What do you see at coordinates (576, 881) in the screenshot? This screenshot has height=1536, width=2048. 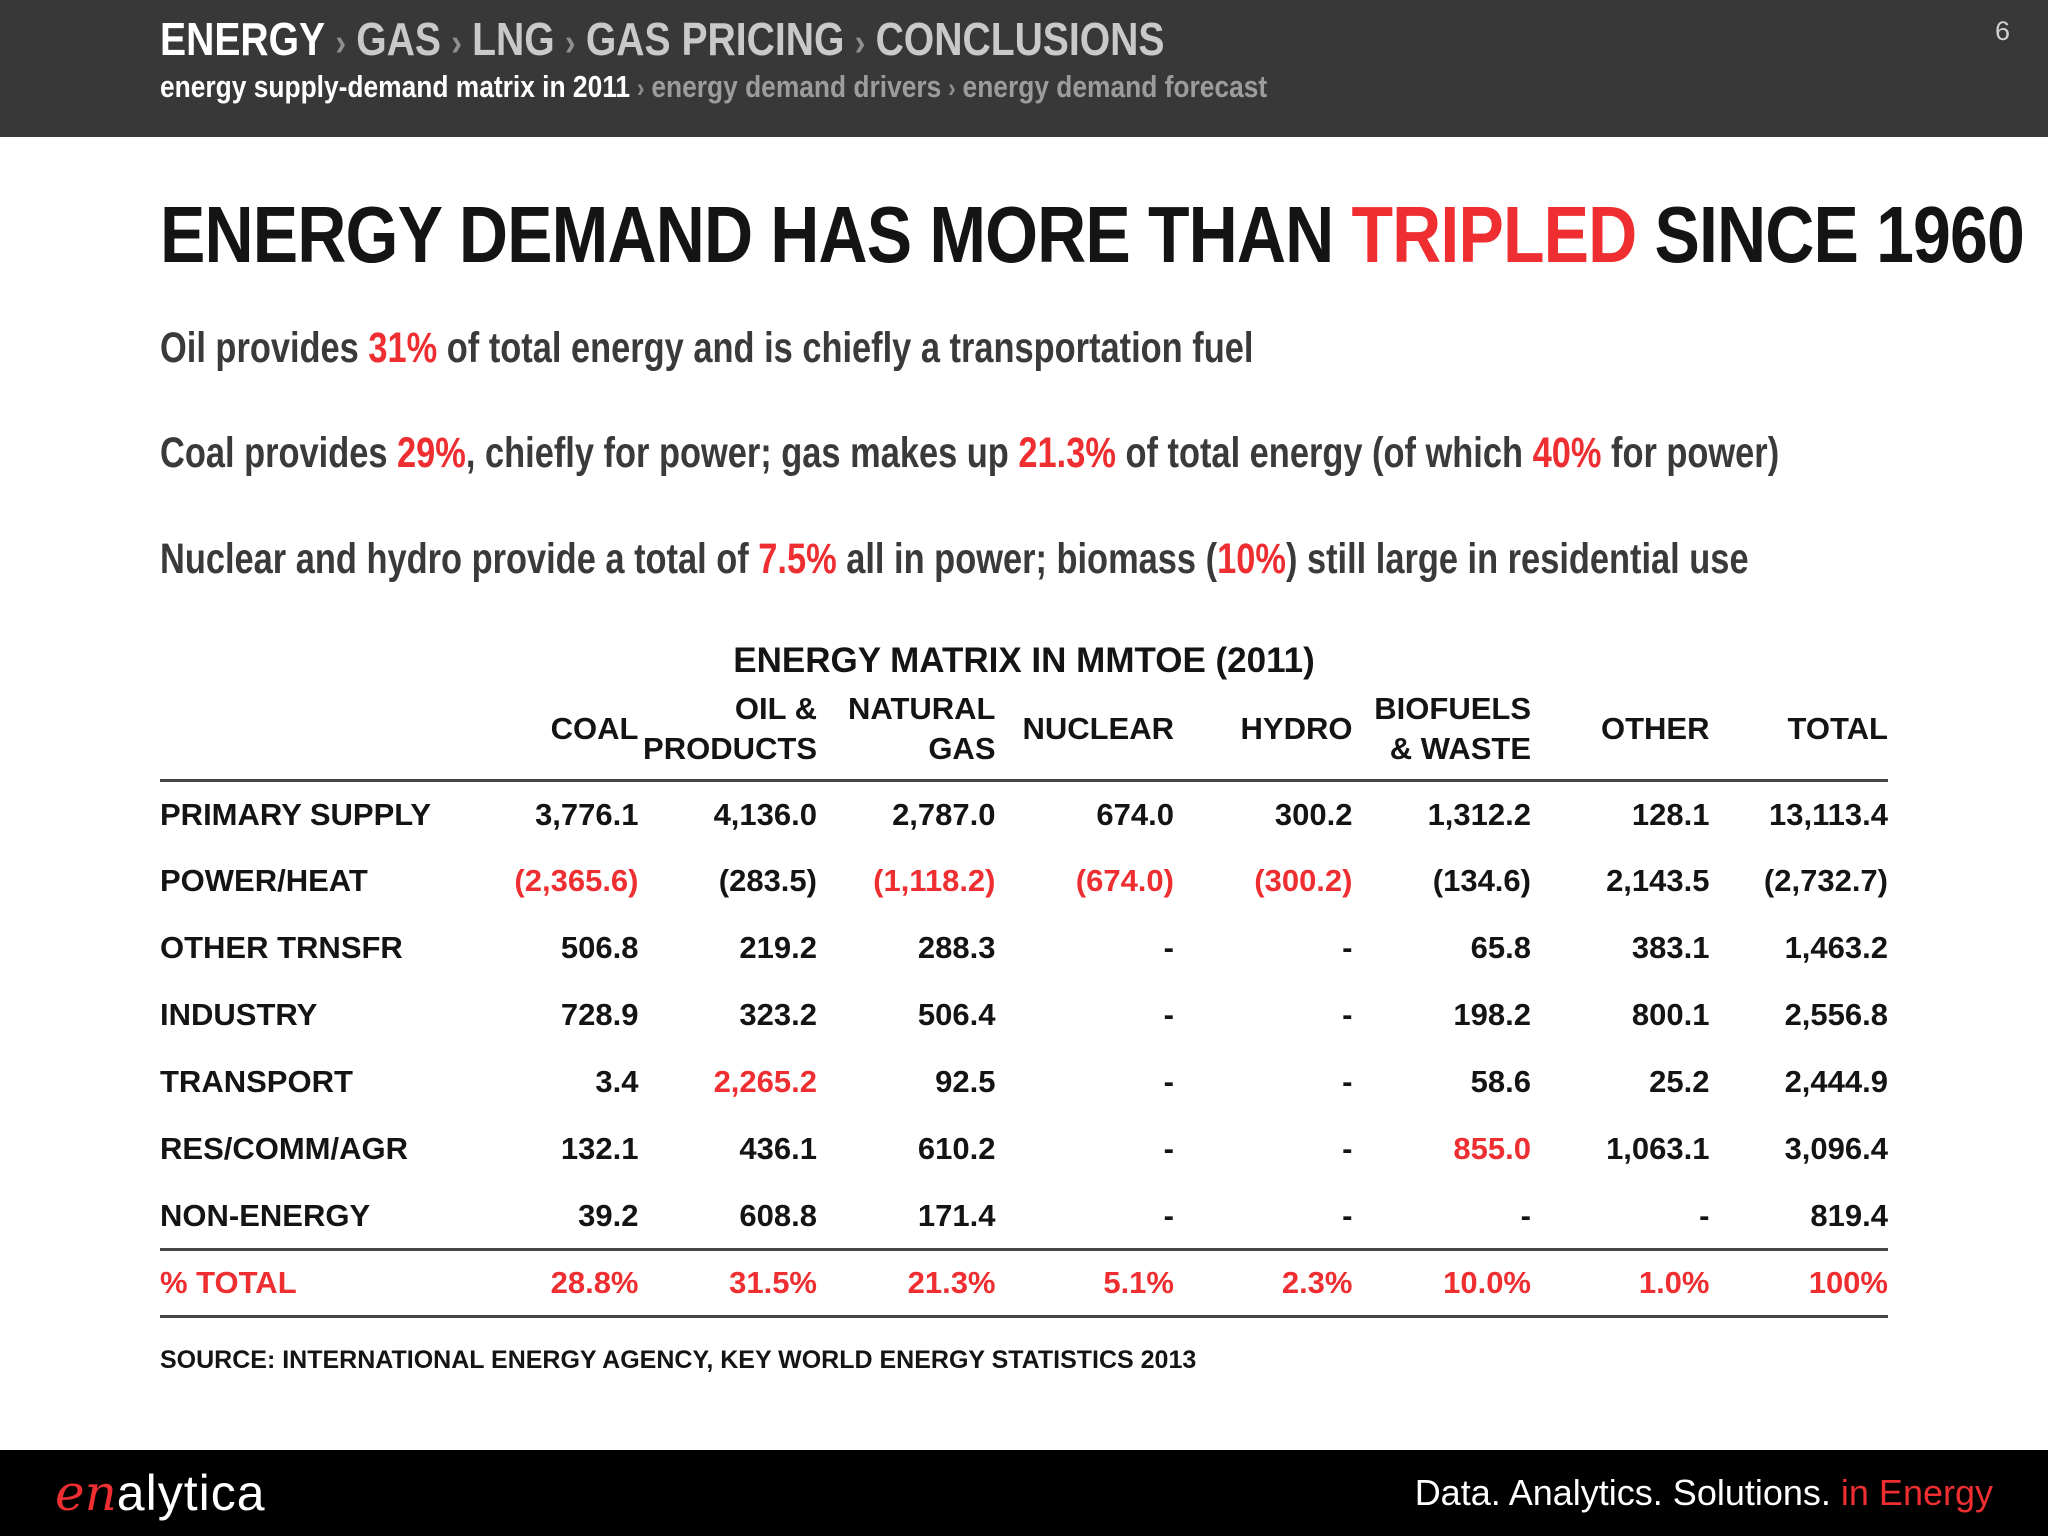 I see `table-cell: (2,365.6)` at bounding box center [576, 881].